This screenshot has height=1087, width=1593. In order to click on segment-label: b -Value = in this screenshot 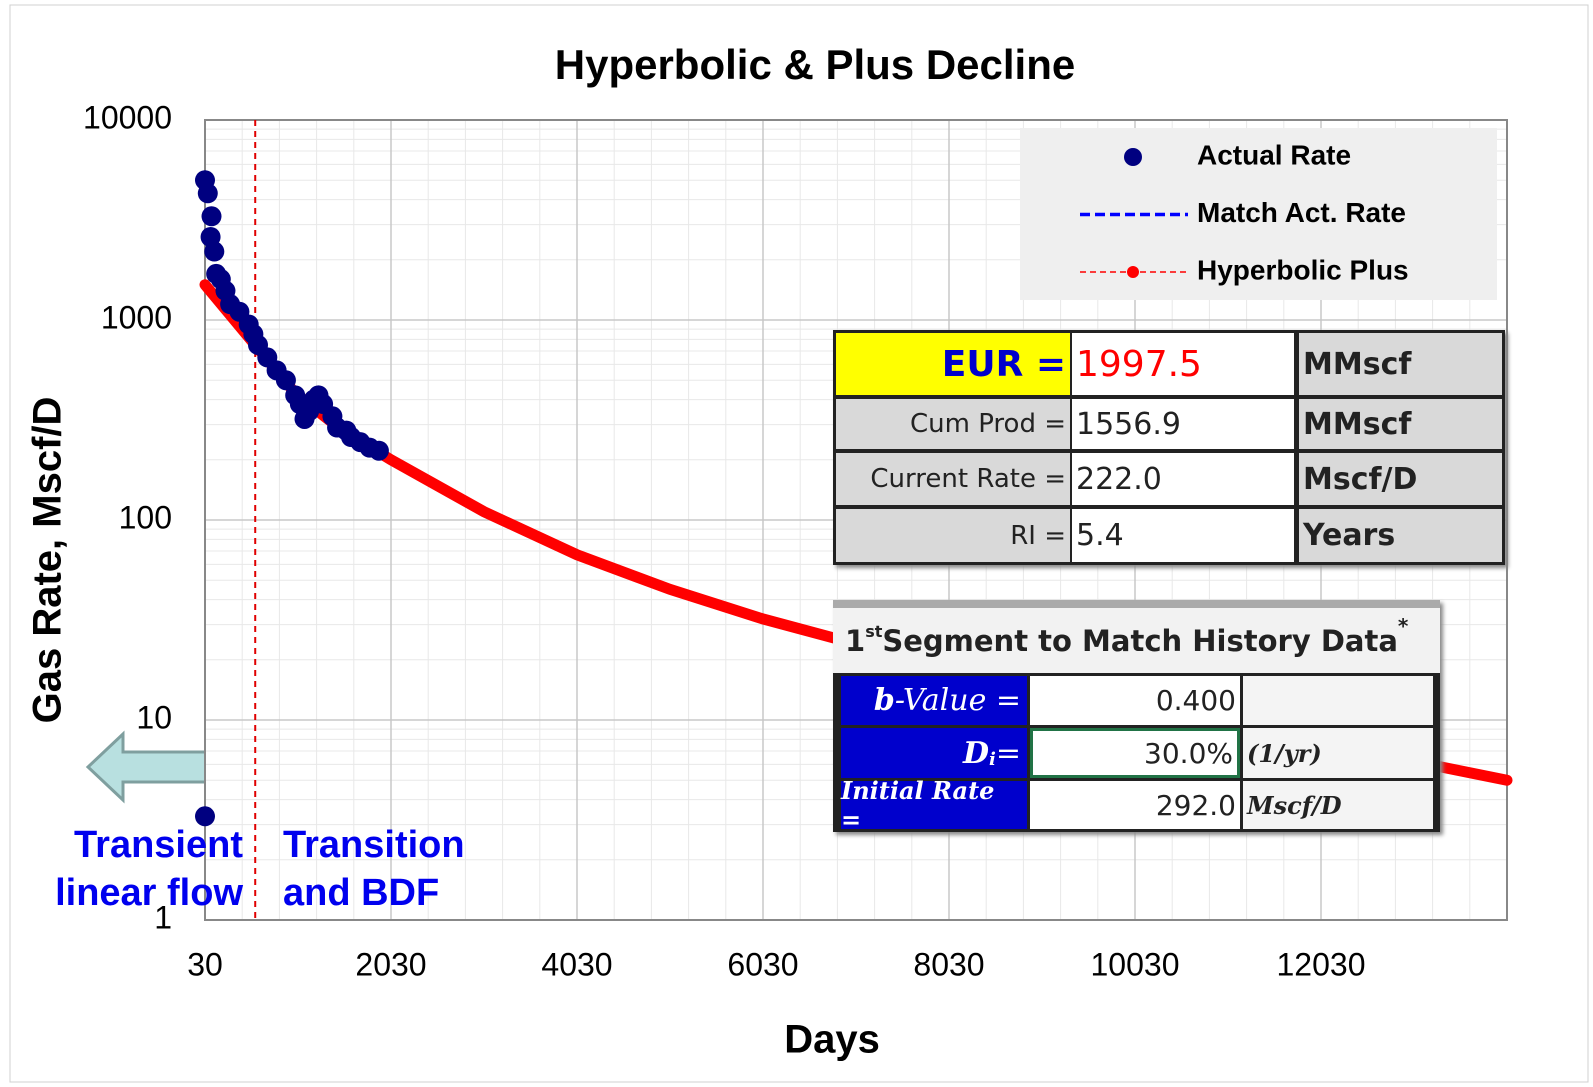, I will do `click(934, 700)`.